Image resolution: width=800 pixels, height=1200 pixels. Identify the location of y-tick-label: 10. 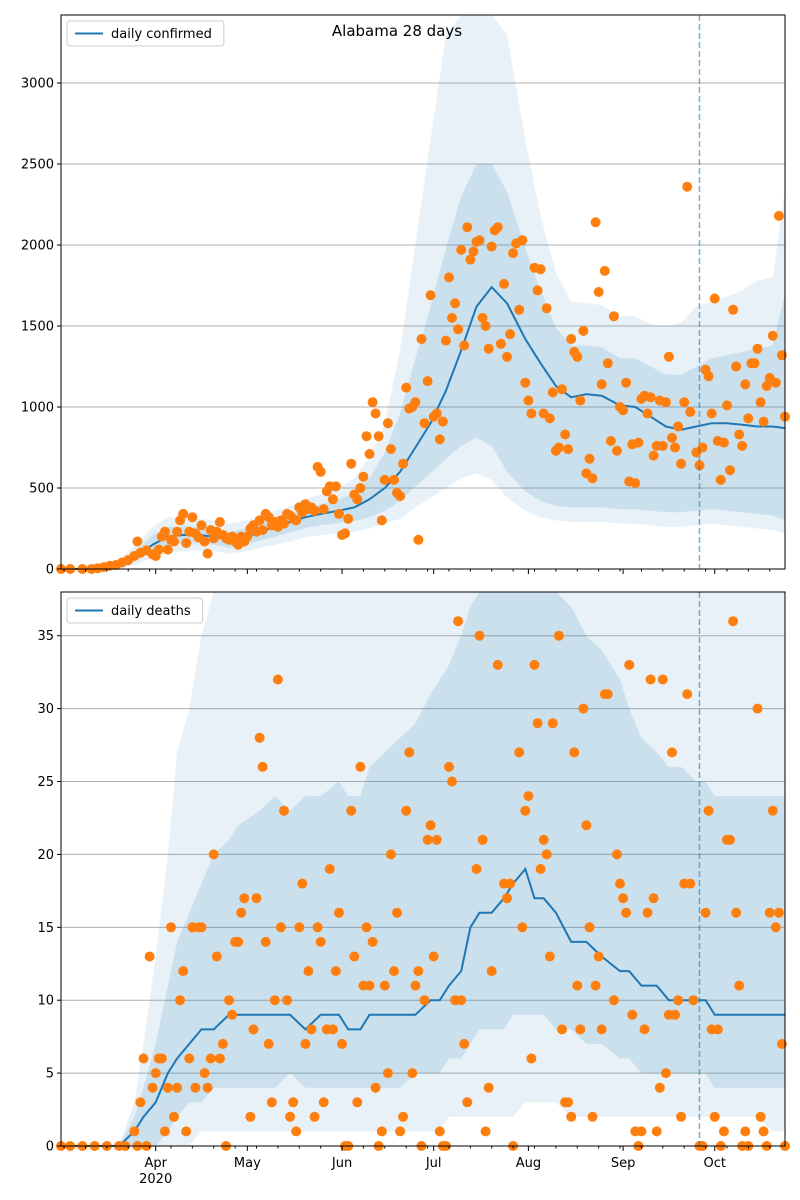
(45, 1001).